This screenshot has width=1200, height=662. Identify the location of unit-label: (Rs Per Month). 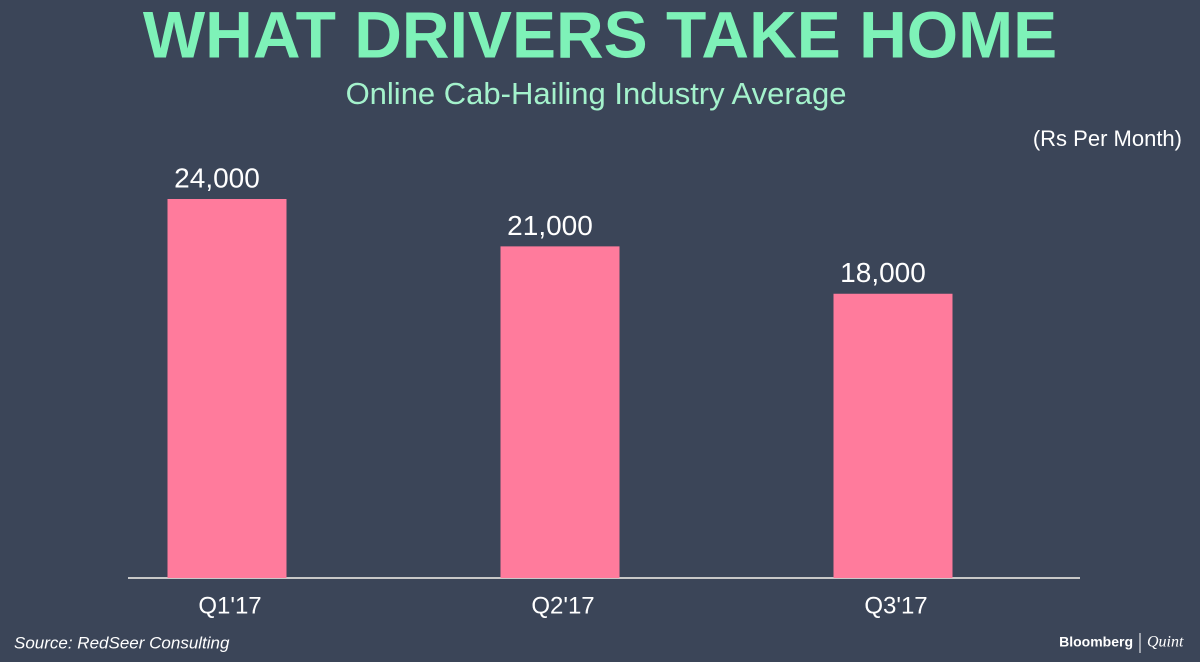
(1107, 138).